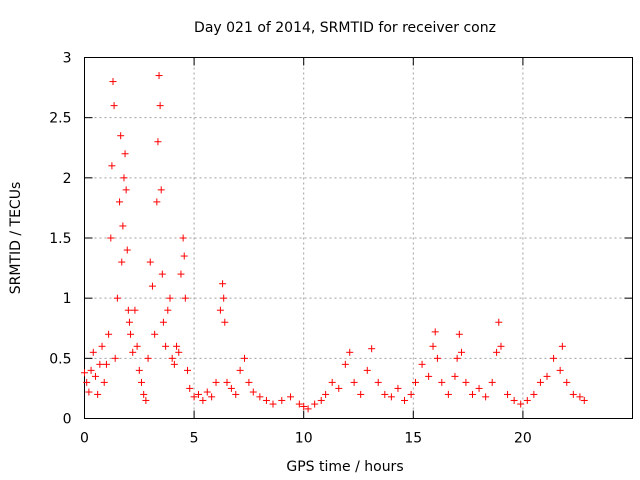  I want to click on x-tick-label: 5, so click(194, 439).